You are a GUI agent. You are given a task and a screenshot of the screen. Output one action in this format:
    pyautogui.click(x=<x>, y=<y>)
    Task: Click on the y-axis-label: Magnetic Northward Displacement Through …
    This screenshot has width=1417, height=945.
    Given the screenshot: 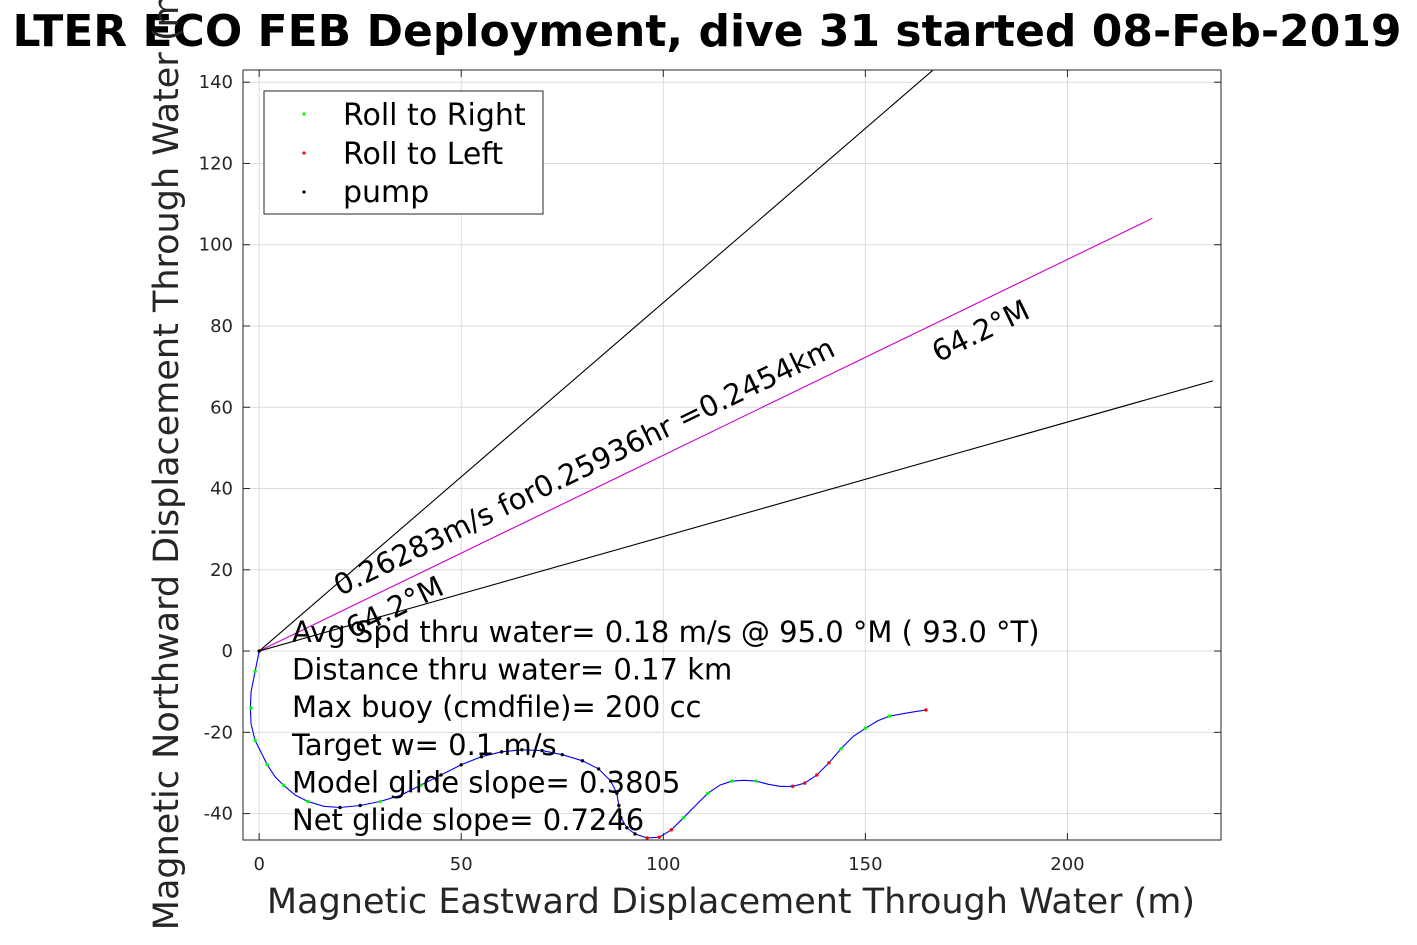 What is the action you would take?
    pyautogui.click(x=167, y=465)
    